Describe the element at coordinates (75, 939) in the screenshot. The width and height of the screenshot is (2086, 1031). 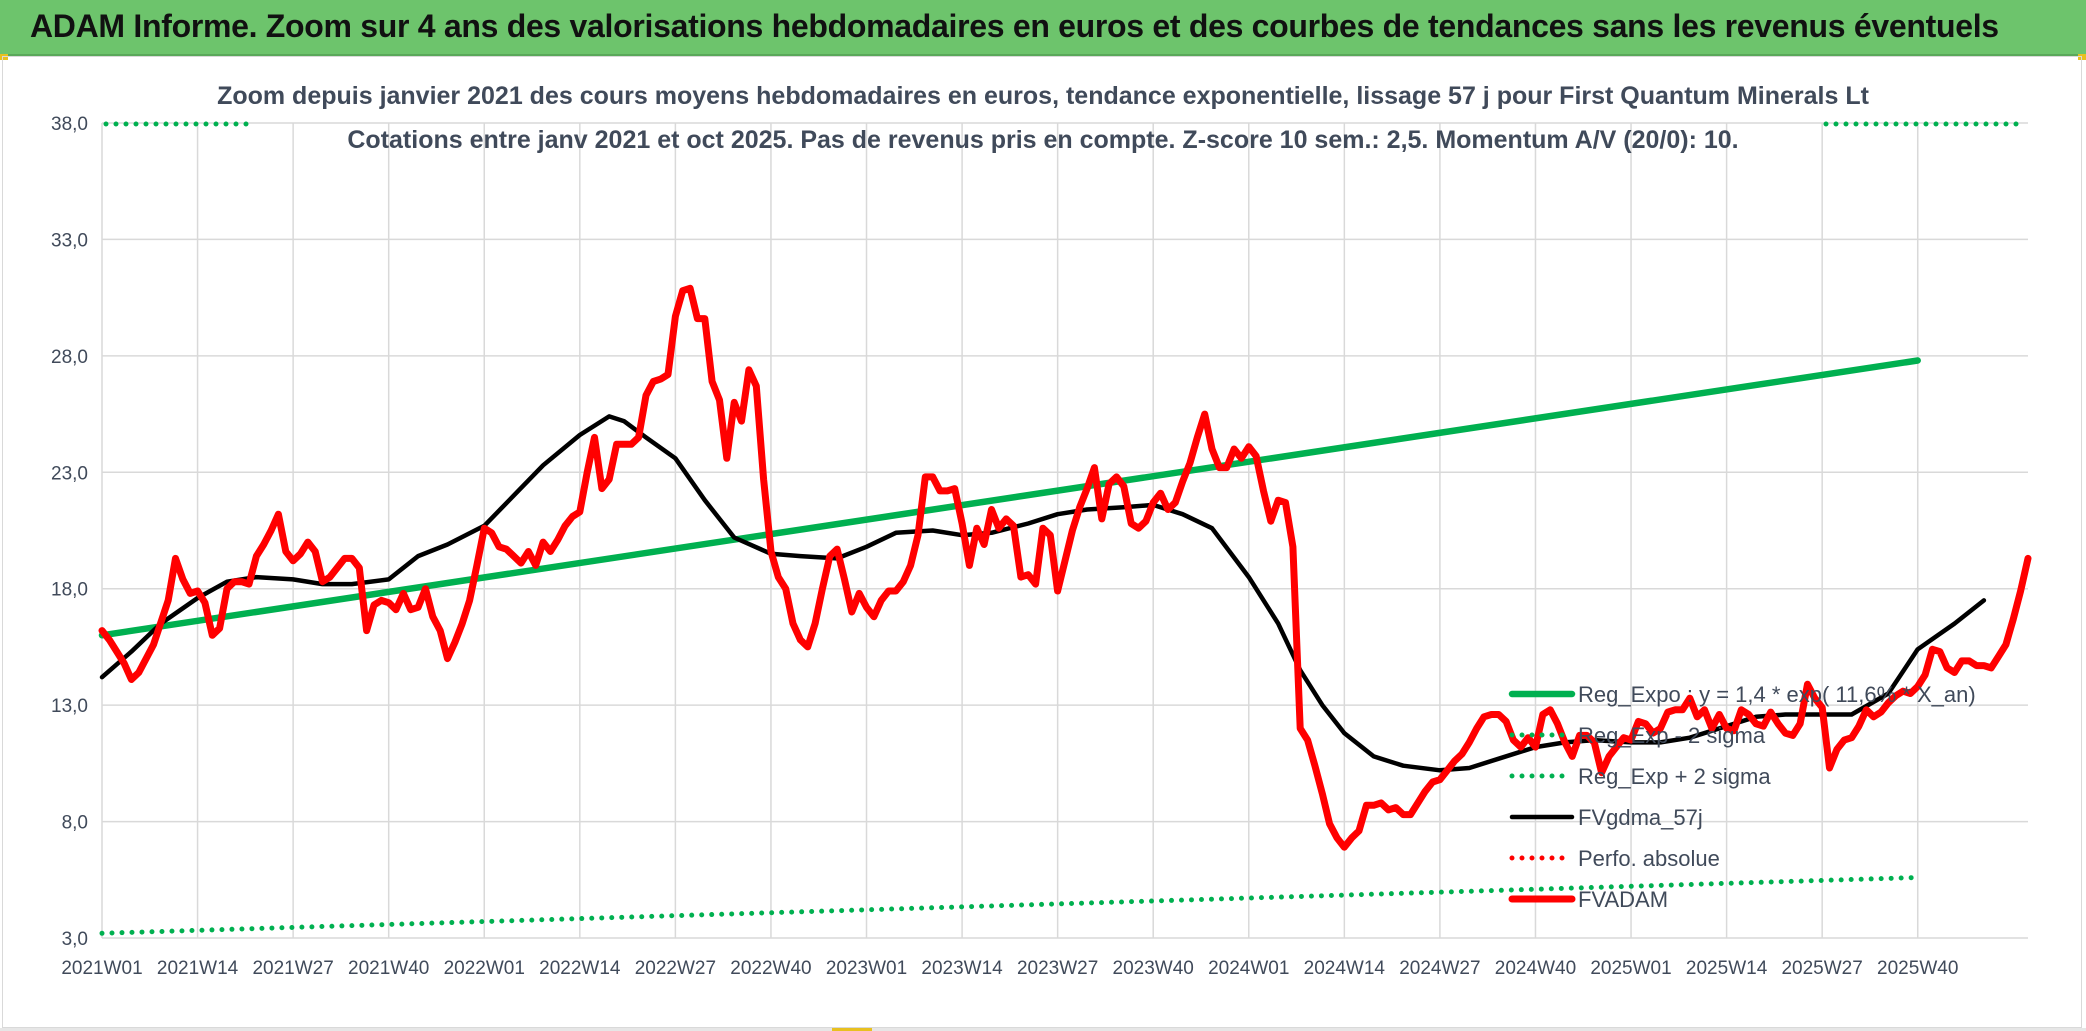
I see `y-tick-label: 3,0` at that location.